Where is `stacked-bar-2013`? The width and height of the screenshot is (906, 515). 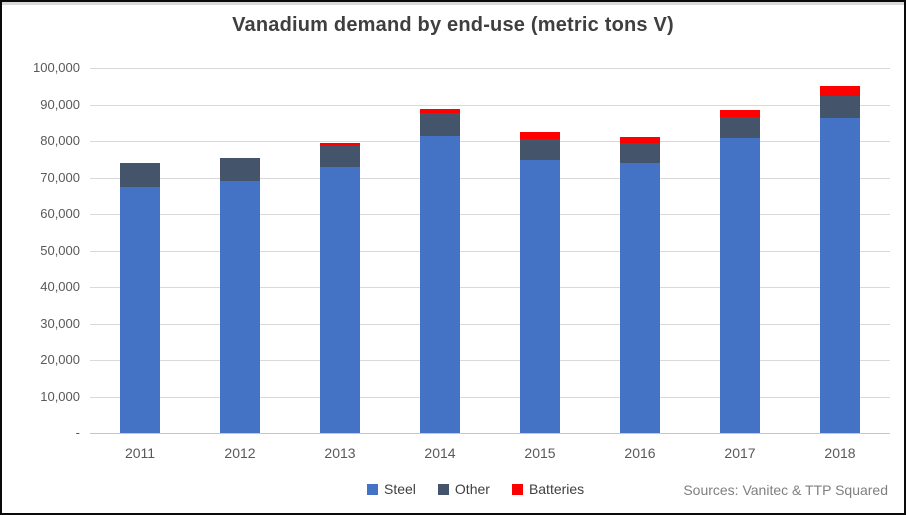 stacked-bar-2013 is located at coordinates (340, 250).